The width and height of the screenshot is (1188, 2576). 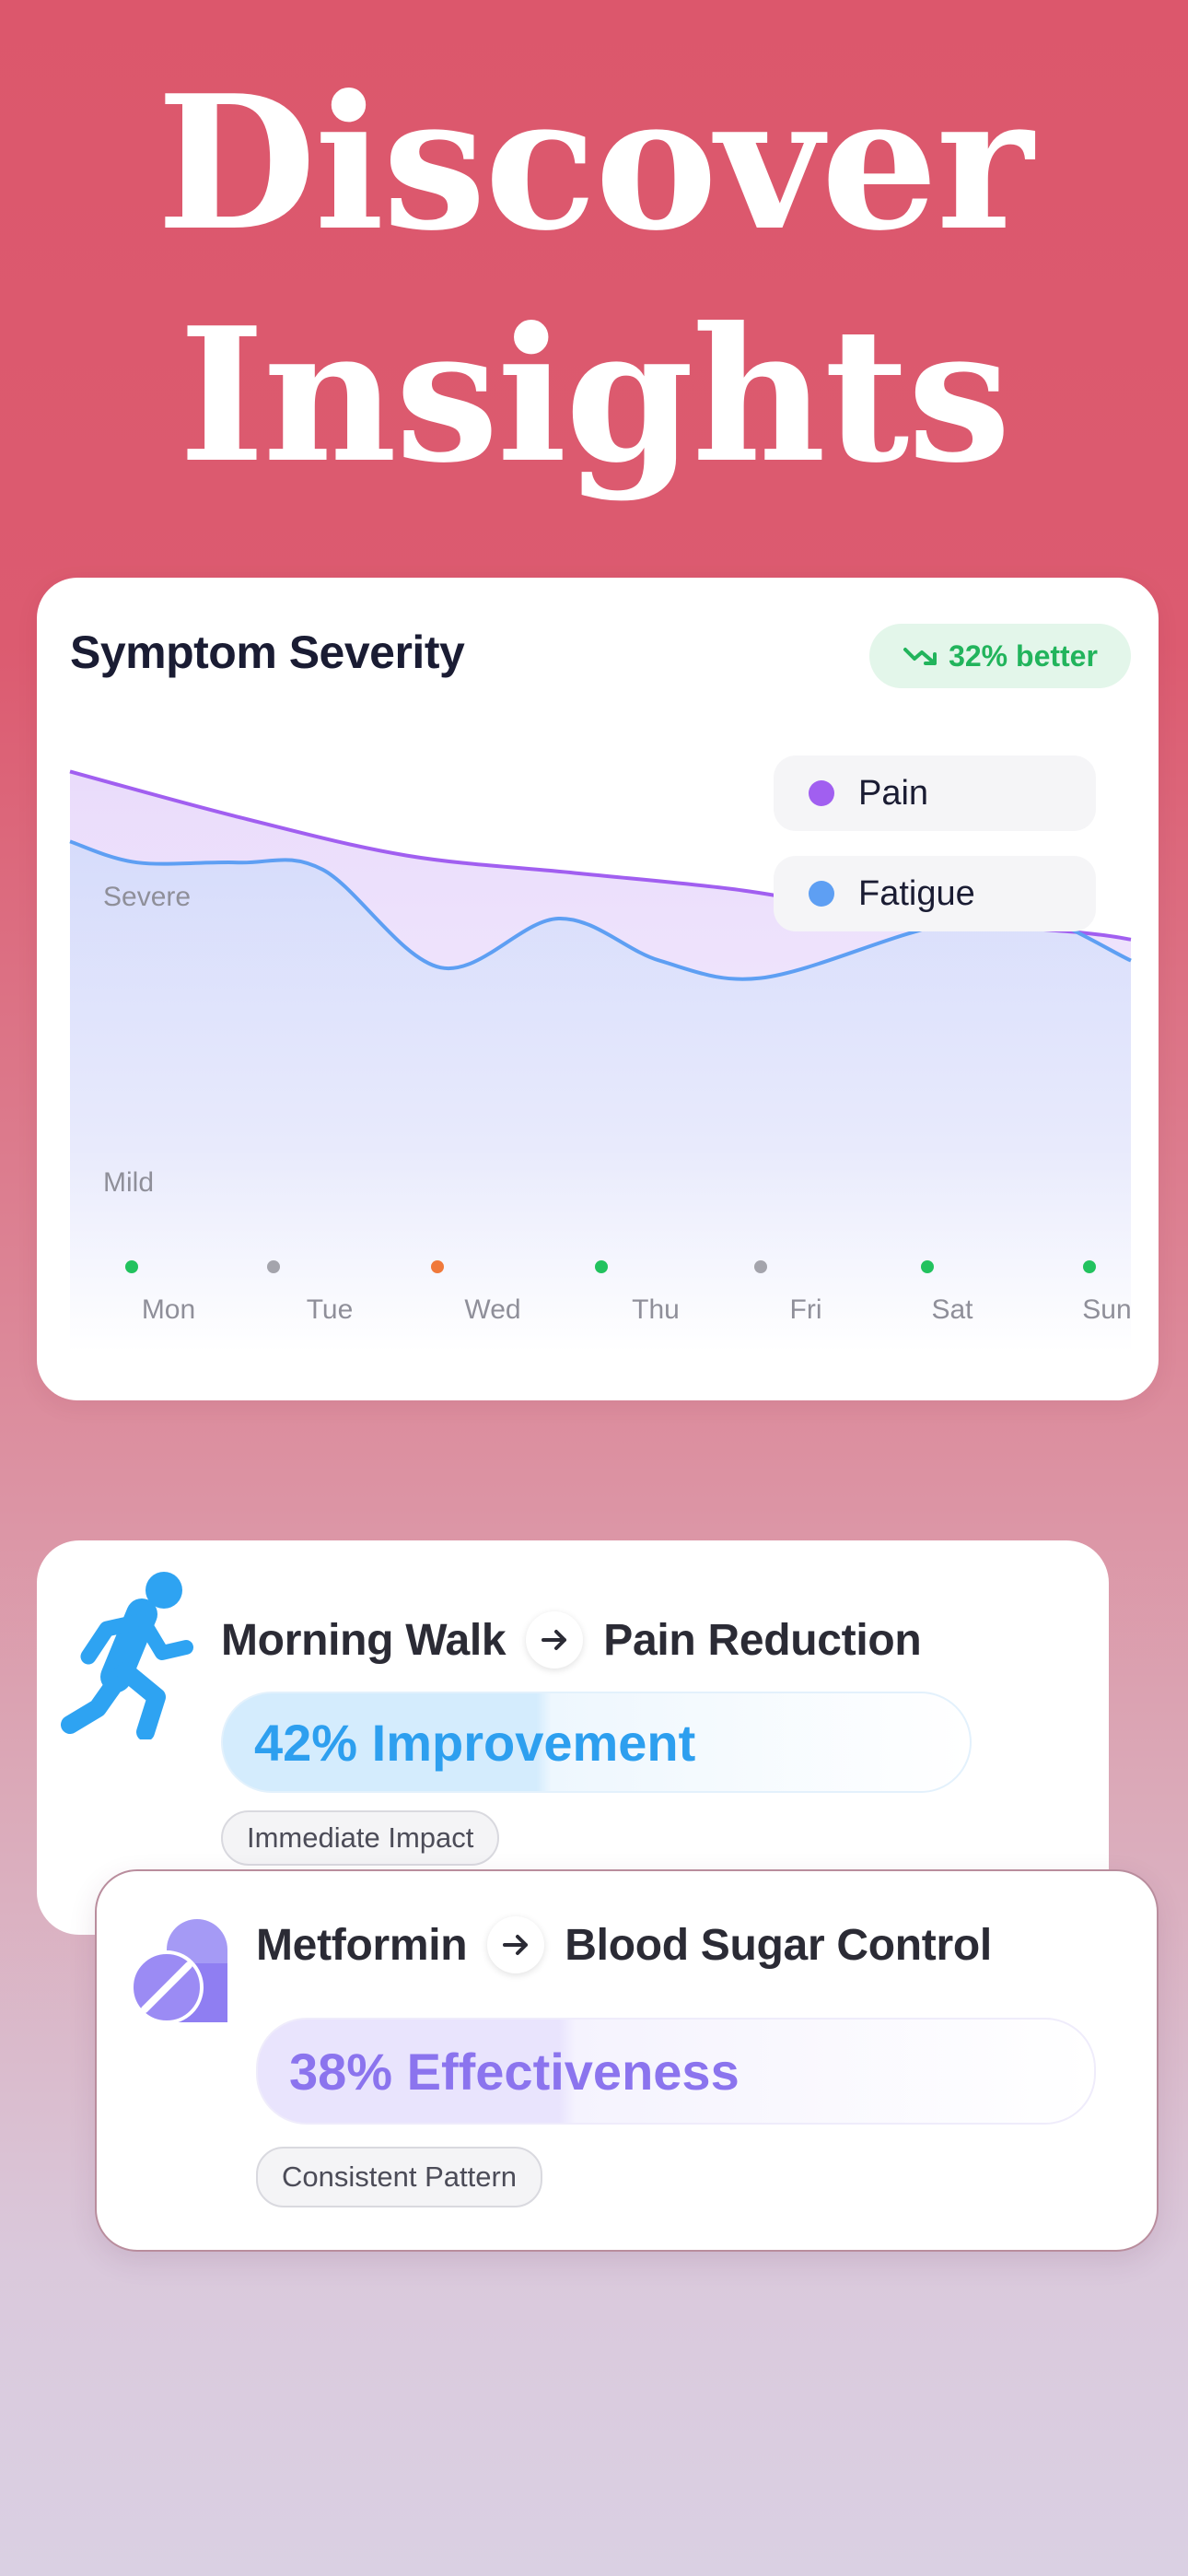 What do you see at coordinates (1023, 656) in the screenshot?
I see `badge-label: 32% better` at bounding box center [1023, 656].